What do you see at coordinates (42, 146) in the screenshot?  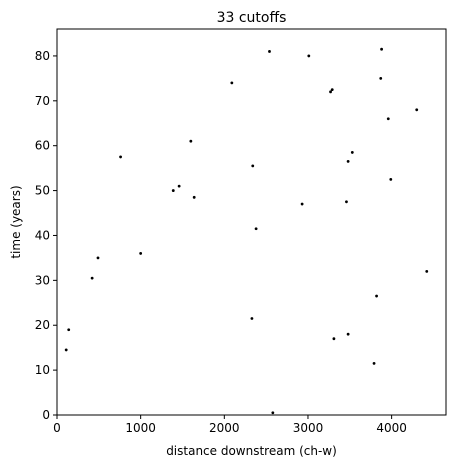 I see `y-tick-label: 60` at bounding box center [42, 146].